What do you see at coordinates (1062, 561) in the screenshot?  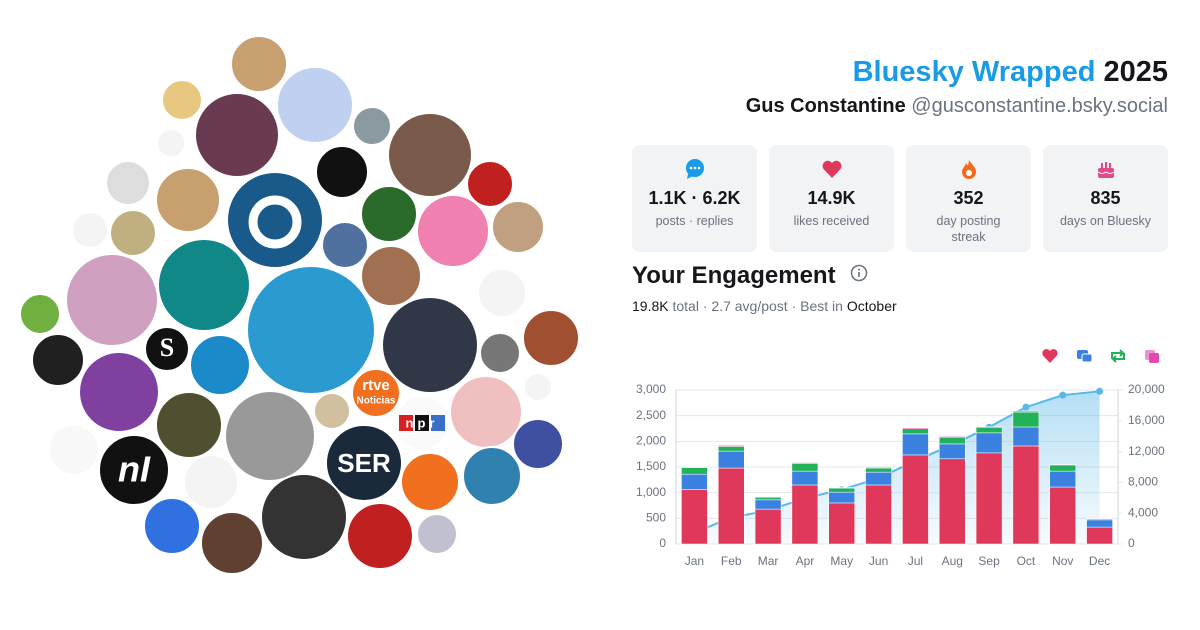 I see `x-tick-label: Nov` at bounding box center [1062, 561].